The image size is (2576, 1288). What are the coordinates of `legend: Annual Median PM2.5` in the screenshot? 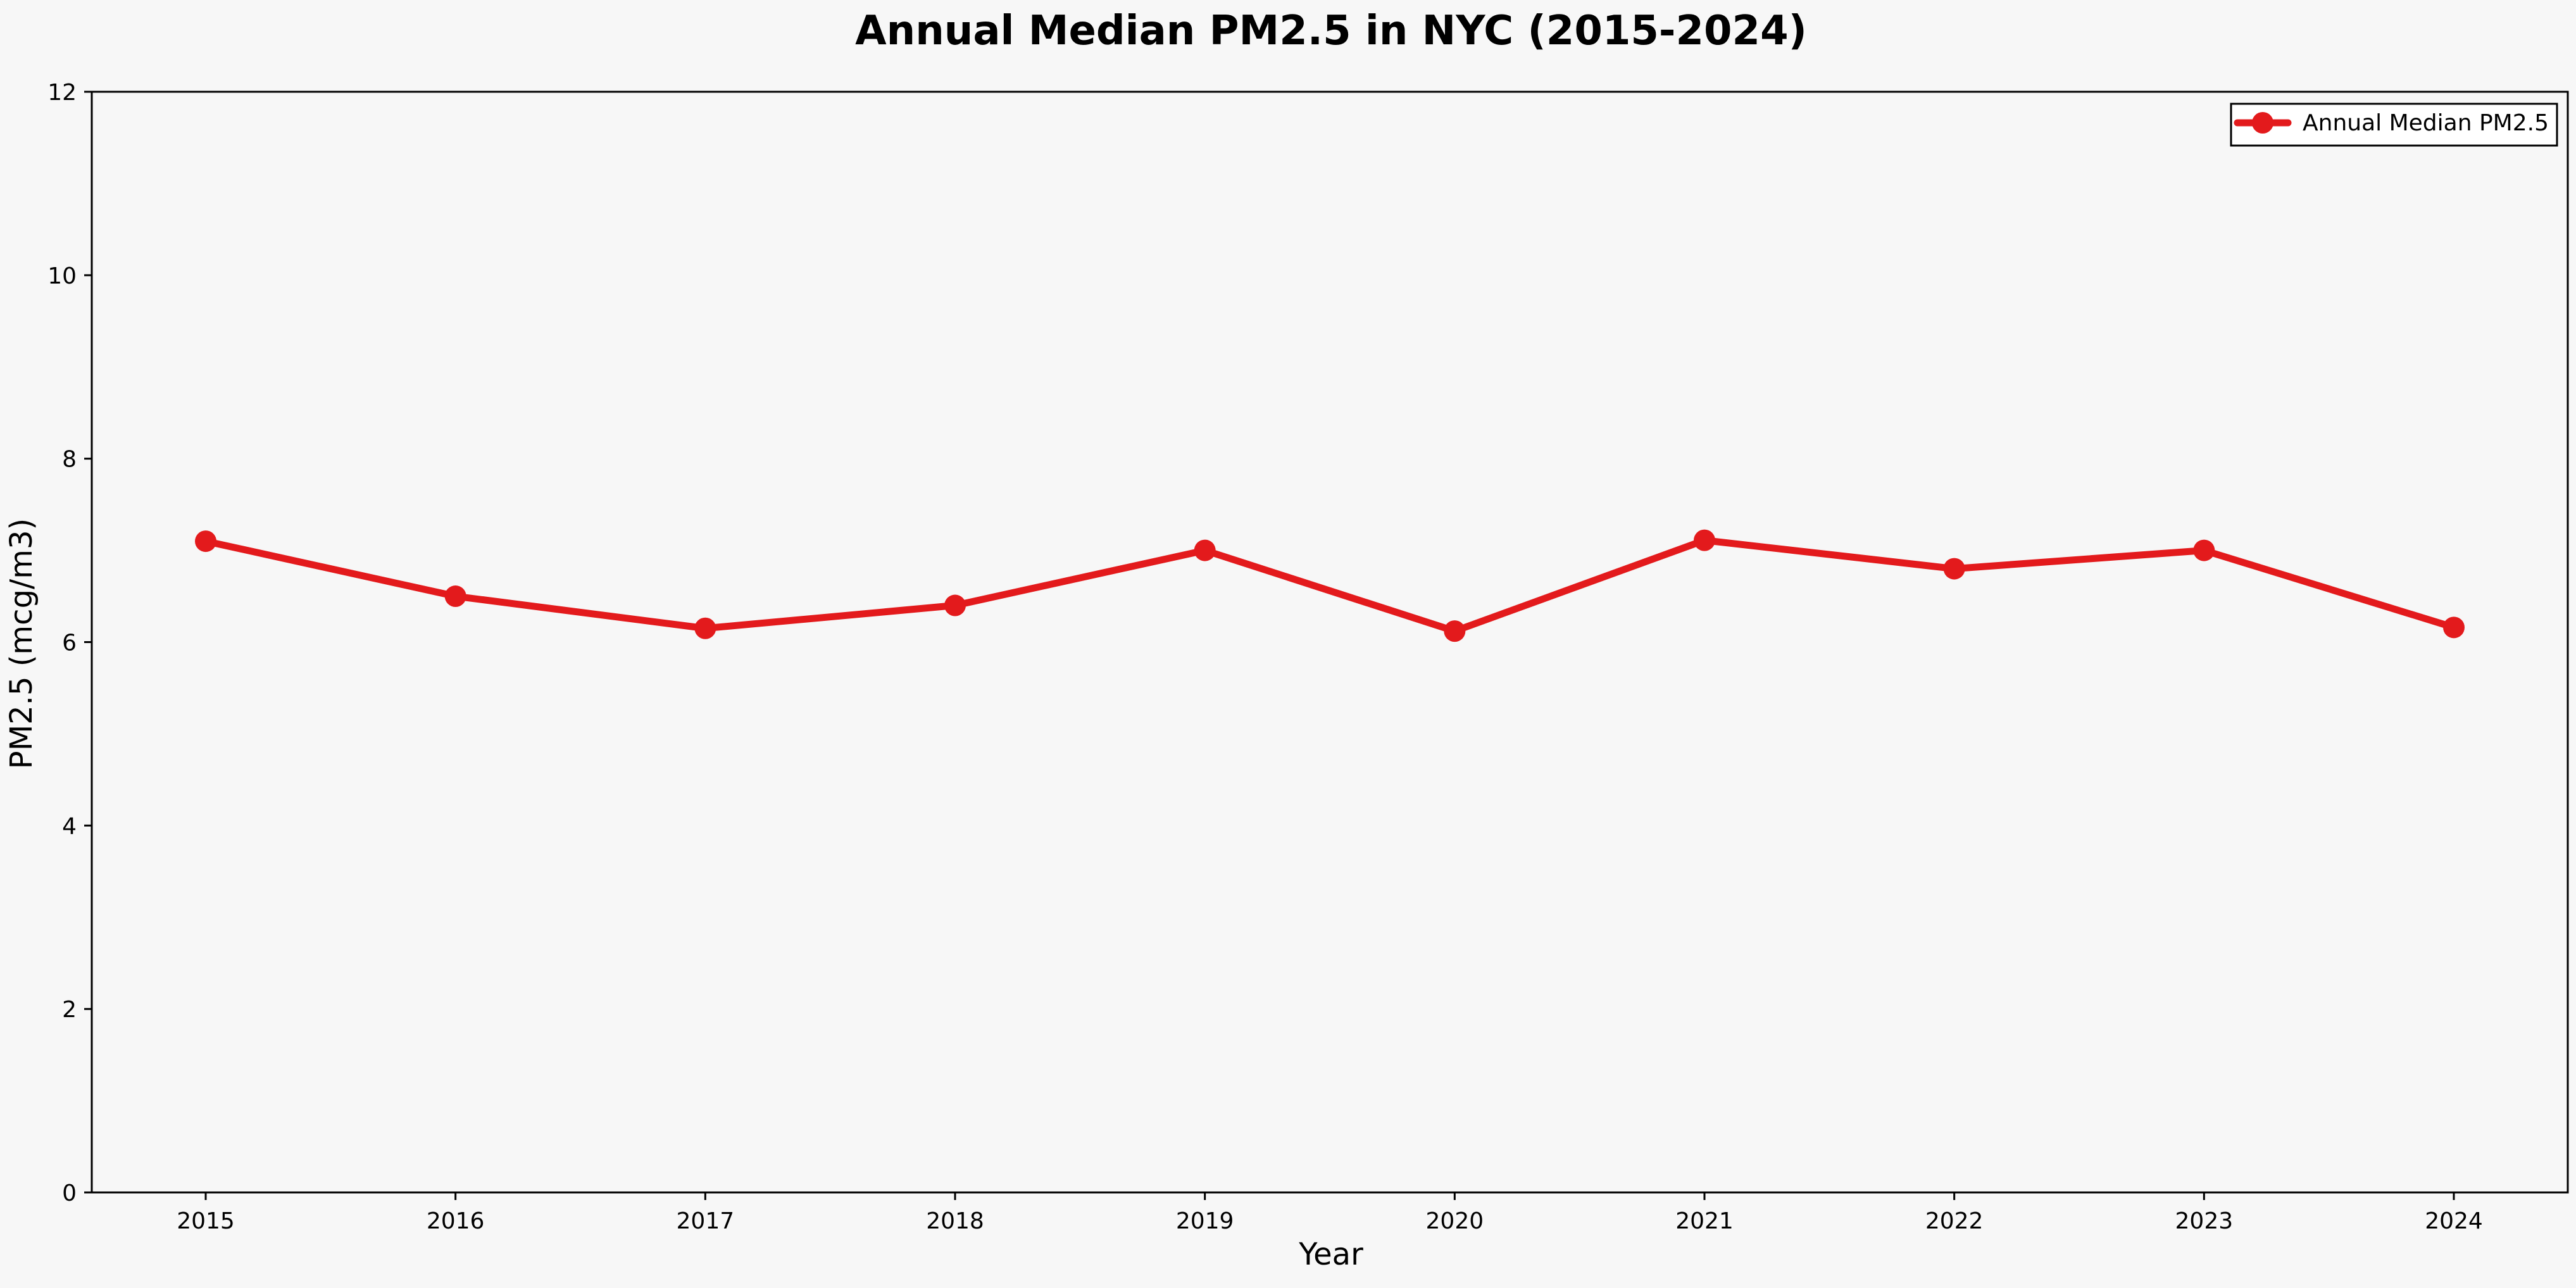 It's located at (2394, 125).